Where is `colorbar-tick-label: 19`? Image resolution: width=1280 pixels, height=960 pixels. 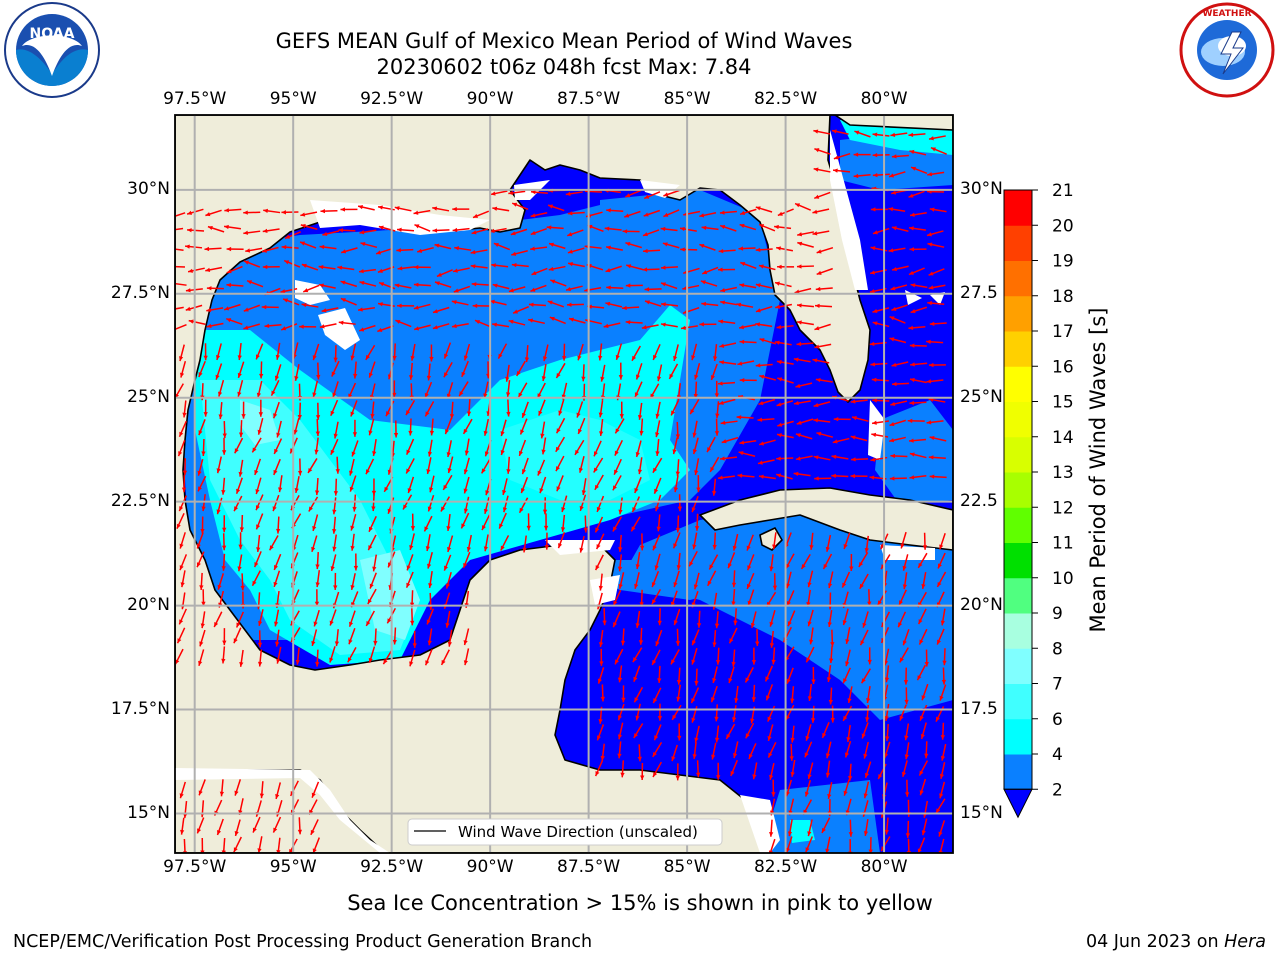
colorbar-tick-label: 19 is located at coordinates (1063, 262).